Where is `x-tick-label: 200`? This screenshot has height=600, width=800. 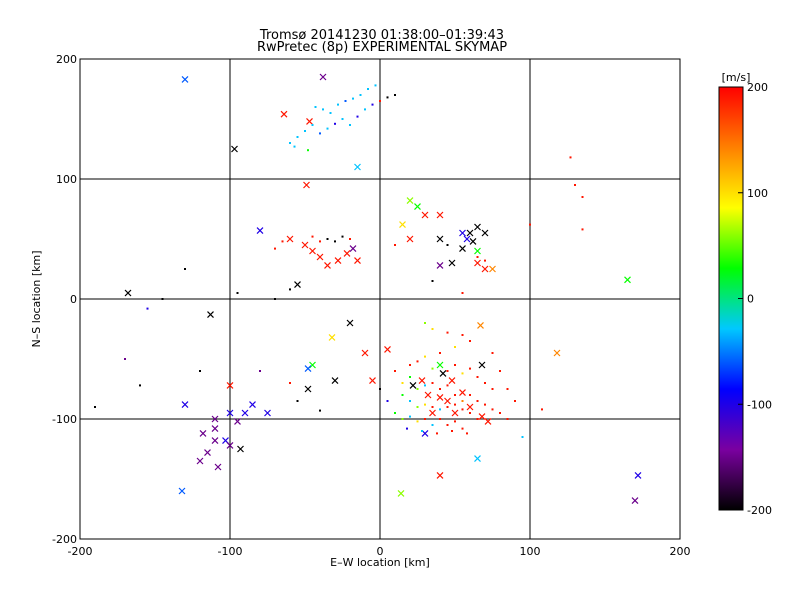
x-tick-label: 200 is located at coordinates (680, 551).